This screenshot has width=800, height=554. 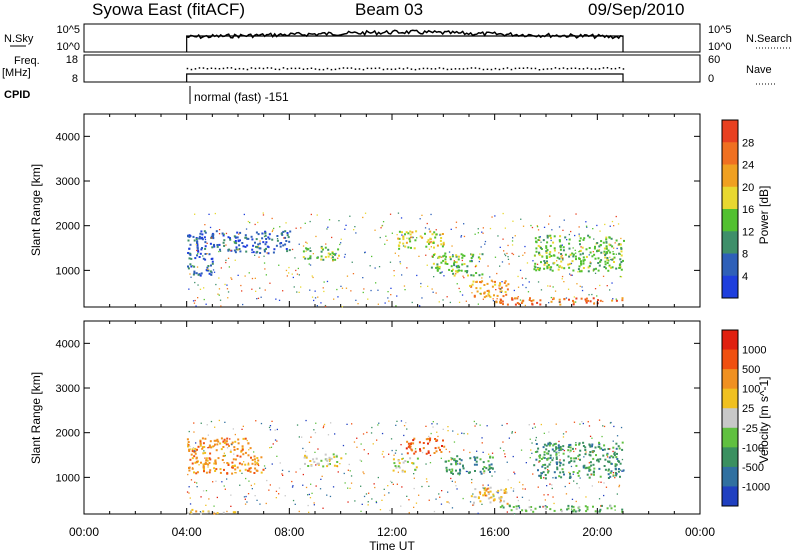 I want to click on y-tick-label: 4000, so click(x=68, y=137).